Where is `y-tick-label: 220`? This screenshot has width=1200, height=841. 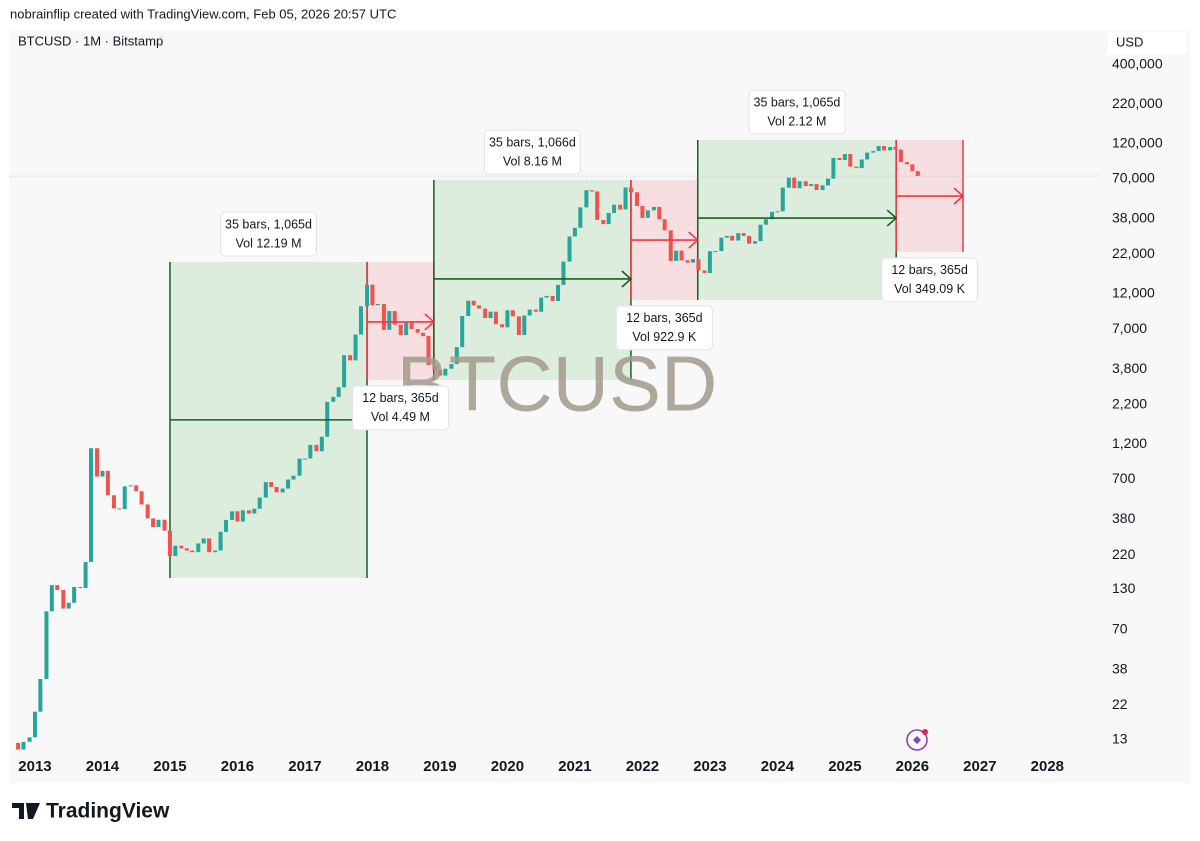
y-tick-label: 220 is located at coordinates (1124, 554).